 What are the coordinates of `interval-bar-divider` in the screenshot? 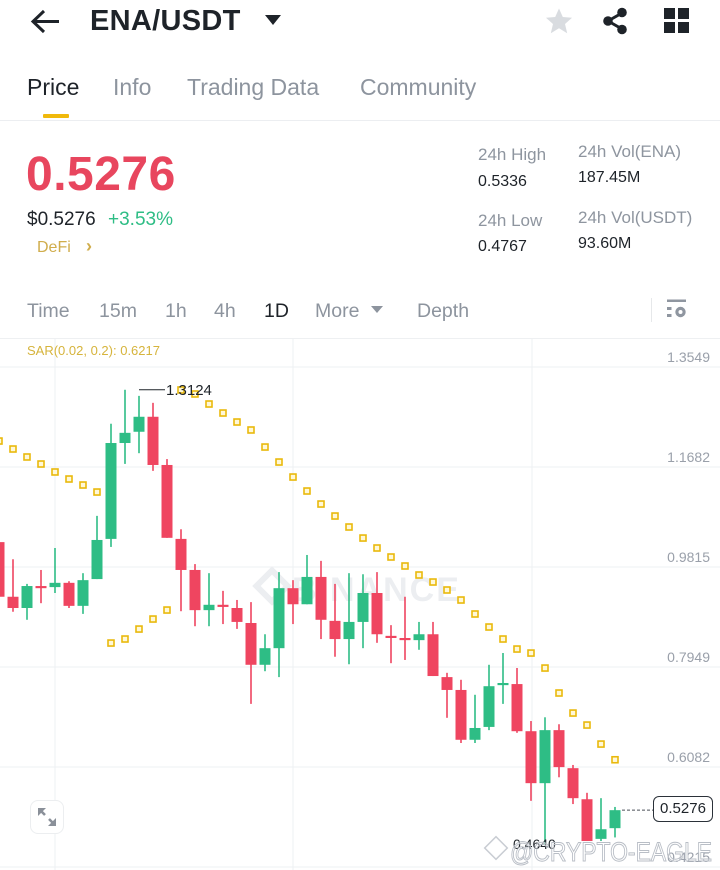 It's located at (651, 310).